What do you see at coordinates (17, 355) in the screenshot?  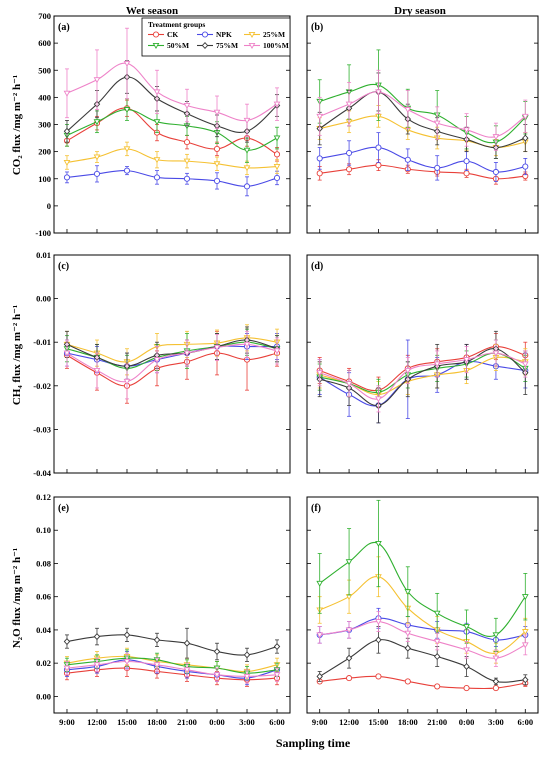 I see `y-label-ch4: CH₄ flux /mg m⁻² h⁻¹` at bounding box center [17, 355].